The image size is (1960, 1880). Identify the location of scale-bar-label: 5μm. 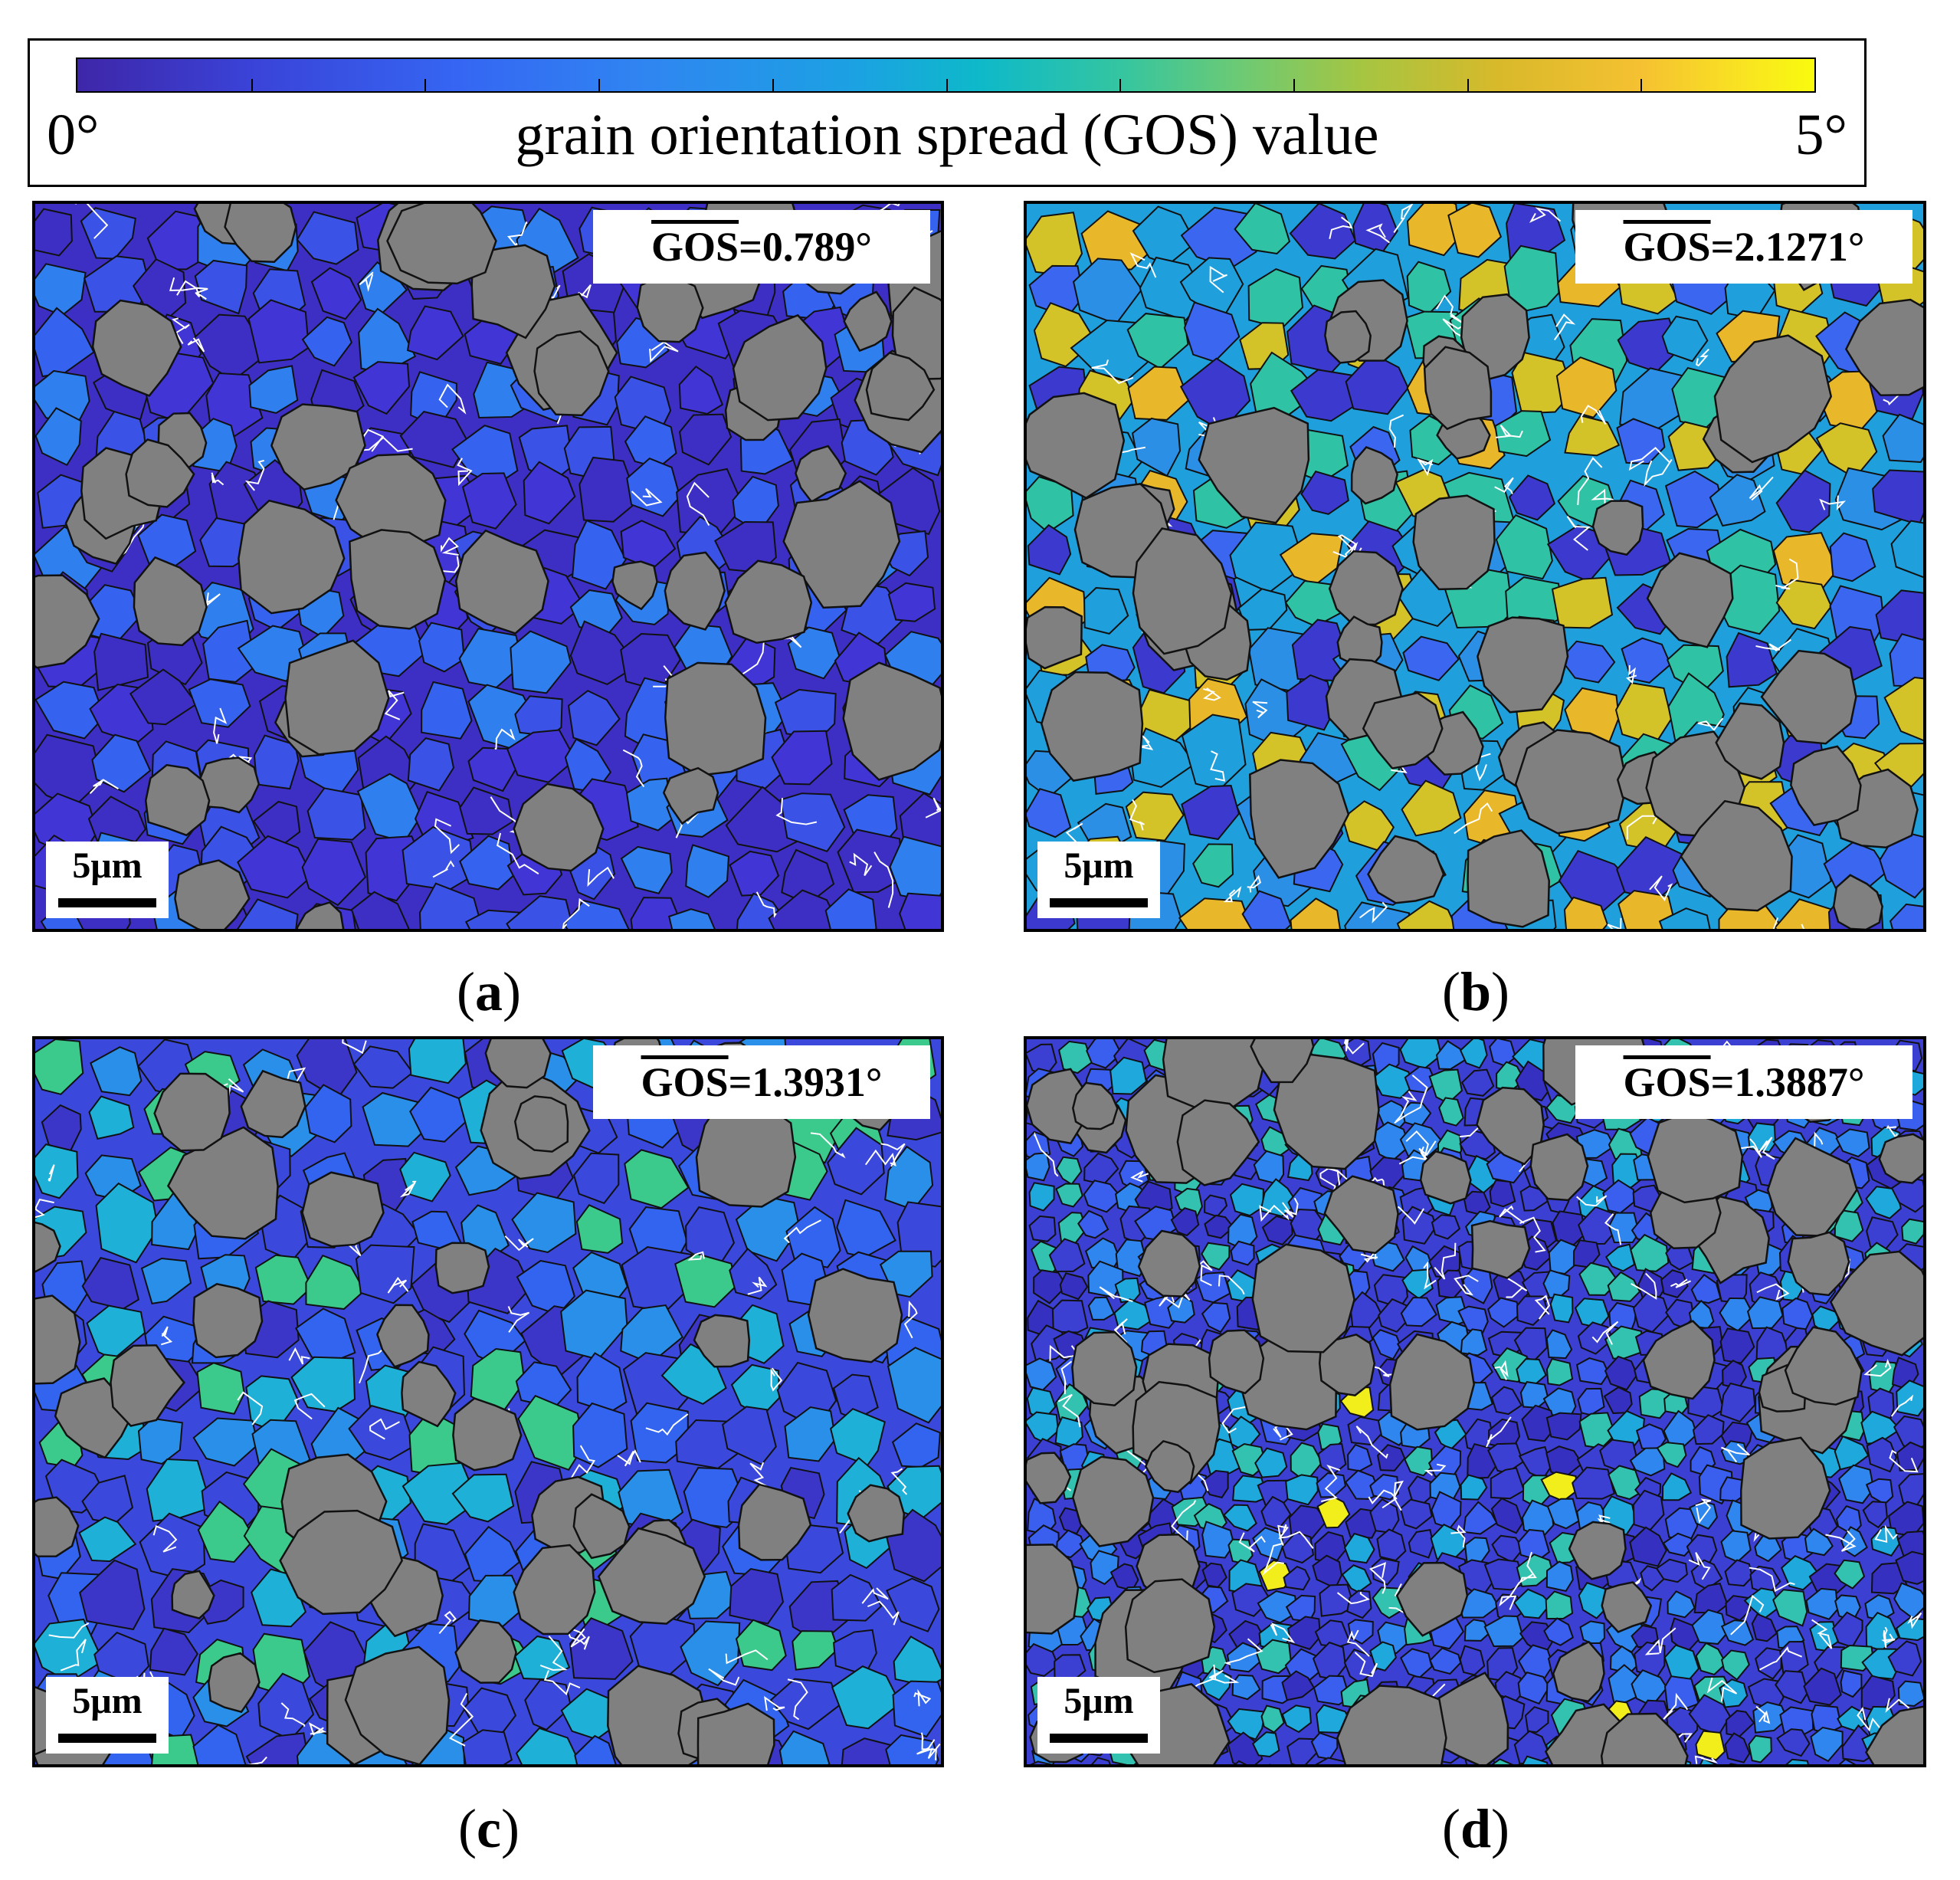
(1099, 865).